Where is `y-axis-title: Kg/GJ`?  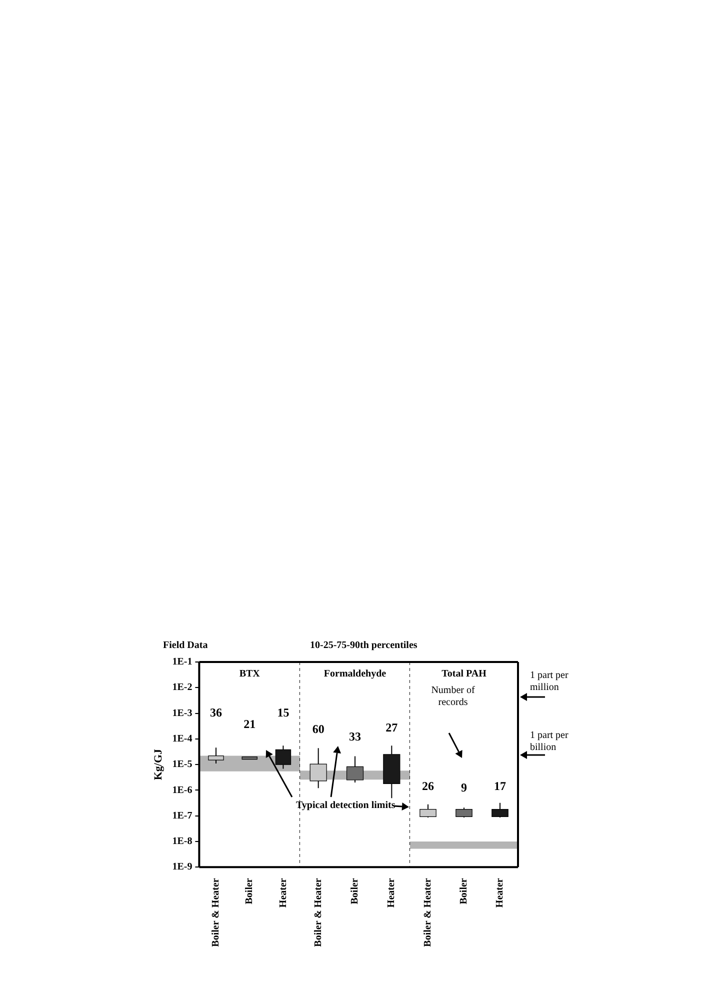
y-axis-title: Kg/GJ is located at coordinates (158, 764).